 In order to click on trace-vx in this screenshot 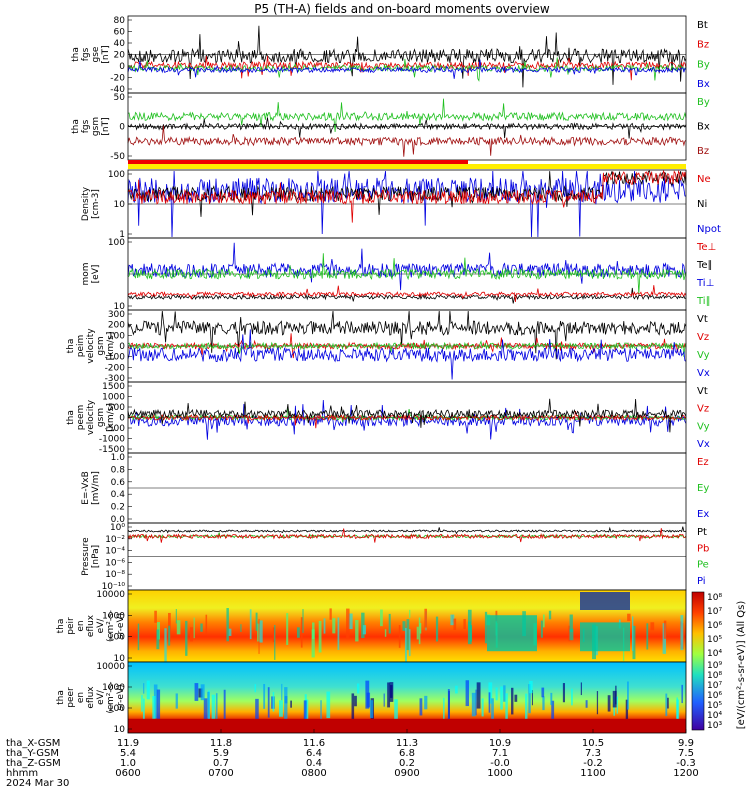, I will do `click(407, 419)`.